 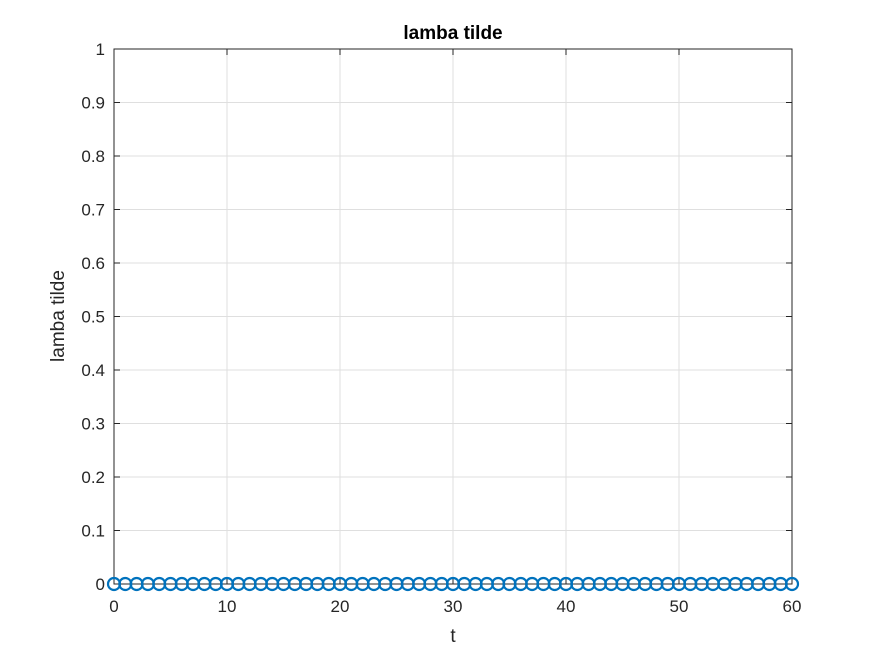 I want to click on y-tick-label: 0.3, so click(x=93, y=424).